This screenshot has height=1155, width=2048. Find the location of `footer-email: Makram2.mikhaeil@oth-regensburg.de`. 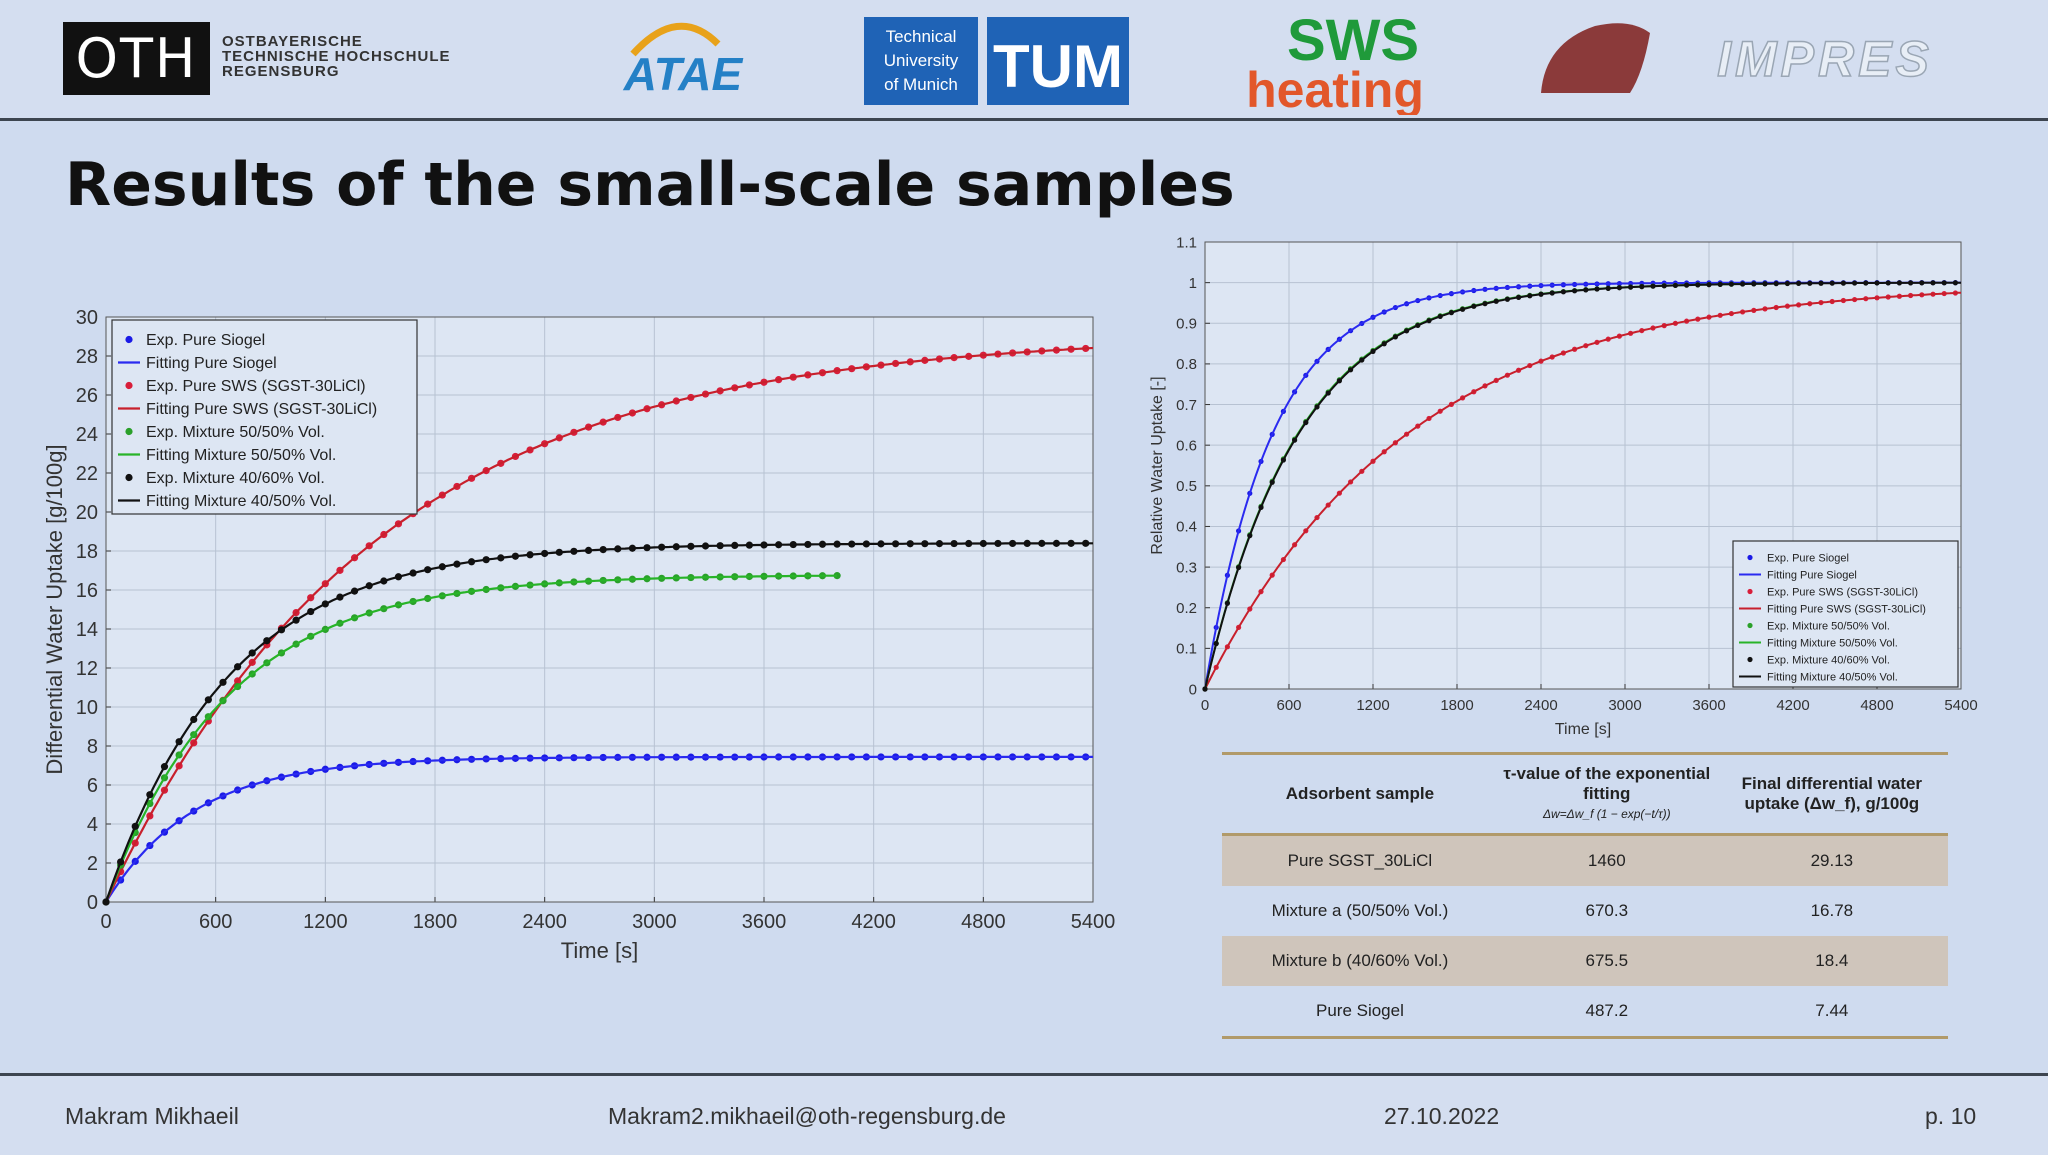

footer-email: Makram2.mikhaeil@oth-regensburg.de is located at coordinates (807, 1116).